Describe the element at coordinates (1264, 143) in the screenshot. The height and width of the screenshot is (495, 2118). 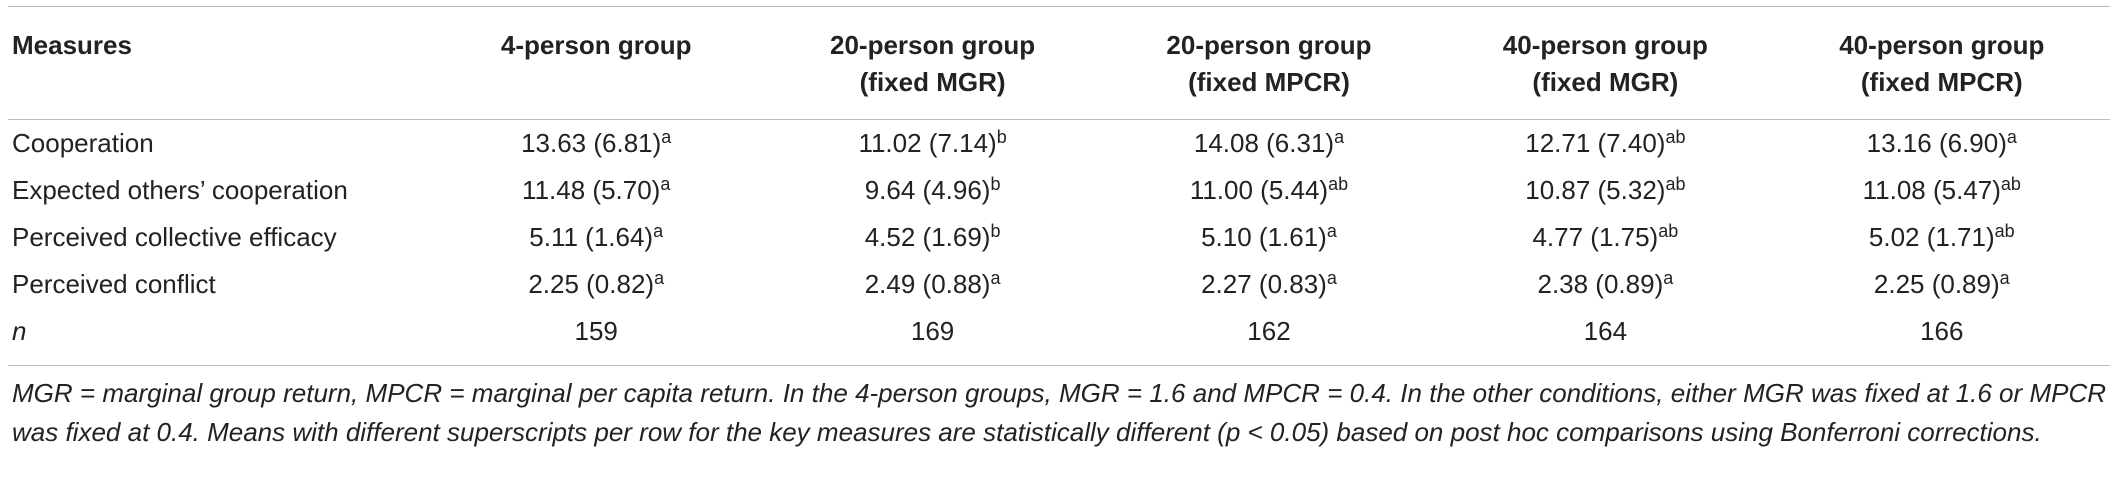
I see `cell-value: 14.08 (6.31)` at that location.